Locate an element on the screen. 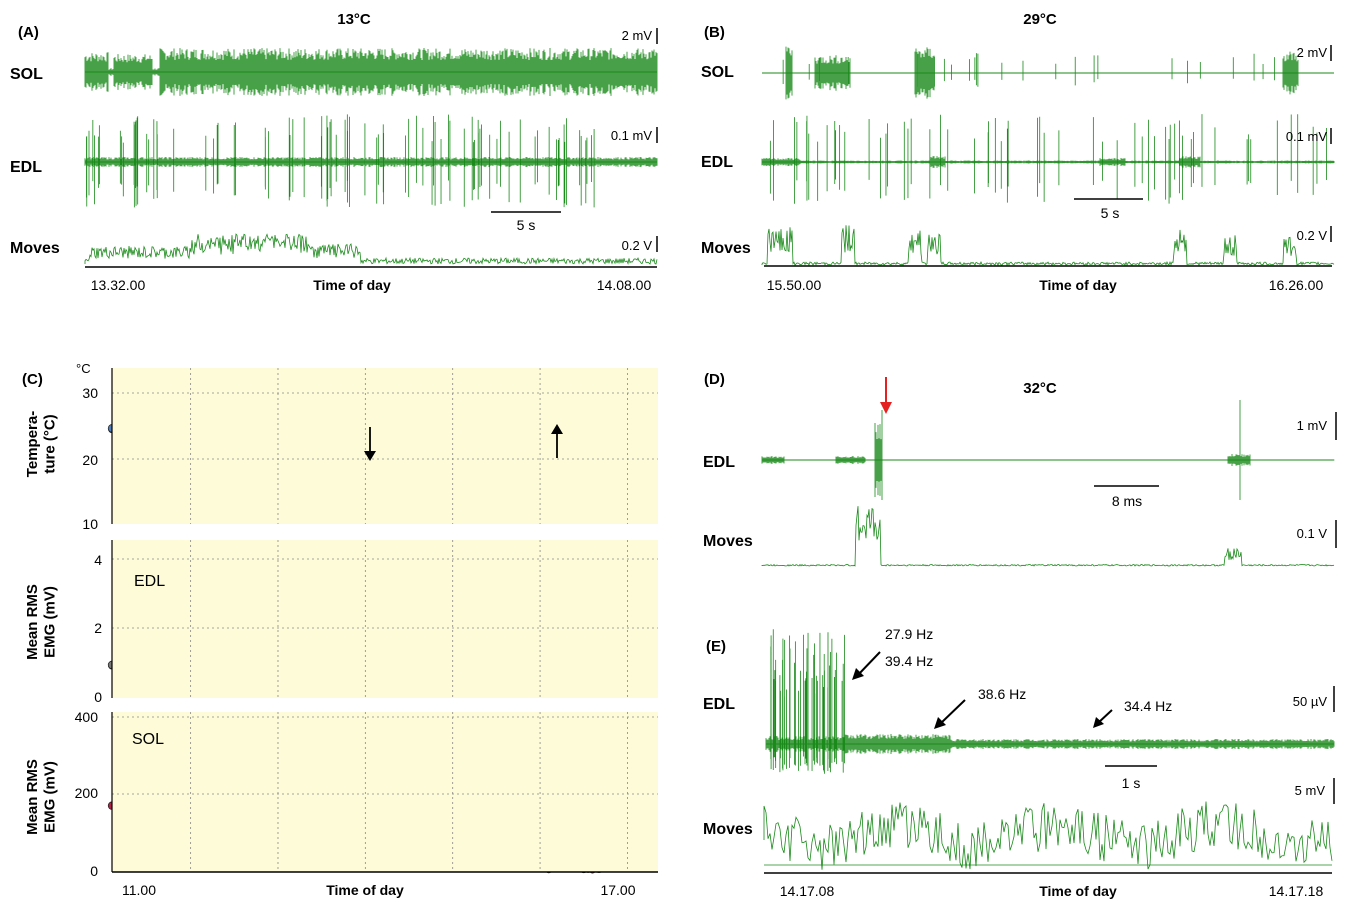  panel-c-bot-ytick-200: 200 is located at coordinates (87, 793).